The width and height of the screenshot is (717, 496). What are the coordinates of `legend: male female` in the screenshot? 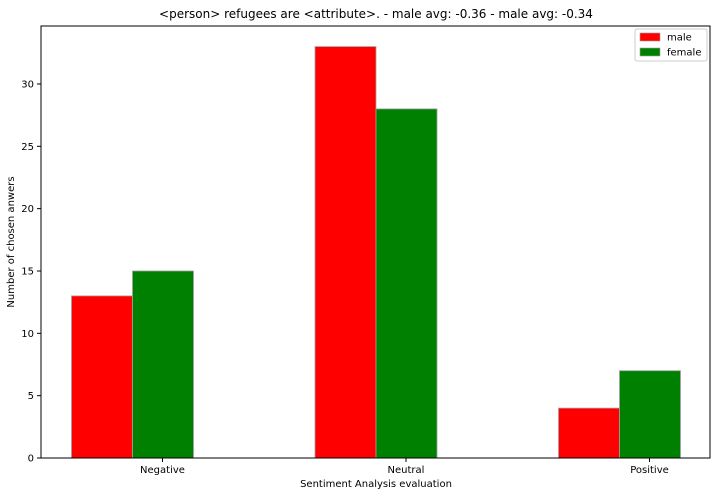 It's located at (671, 45).